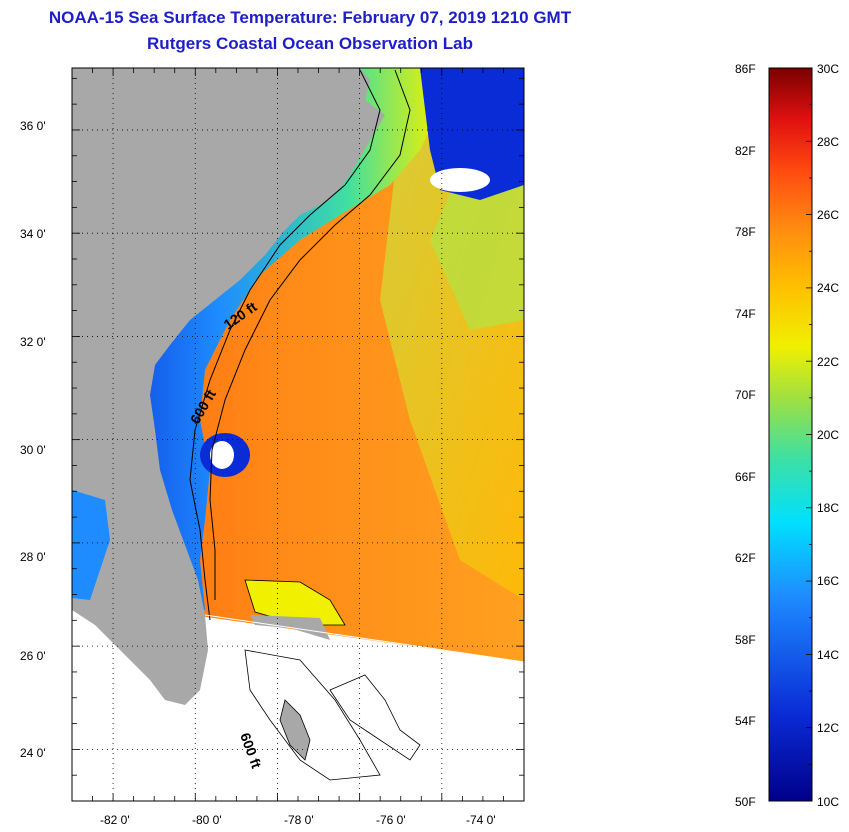  What do you see at coordinates (828, 655) in the screenshot?
I see `cb-c-14: 14C` at bounding box center [828, 655].